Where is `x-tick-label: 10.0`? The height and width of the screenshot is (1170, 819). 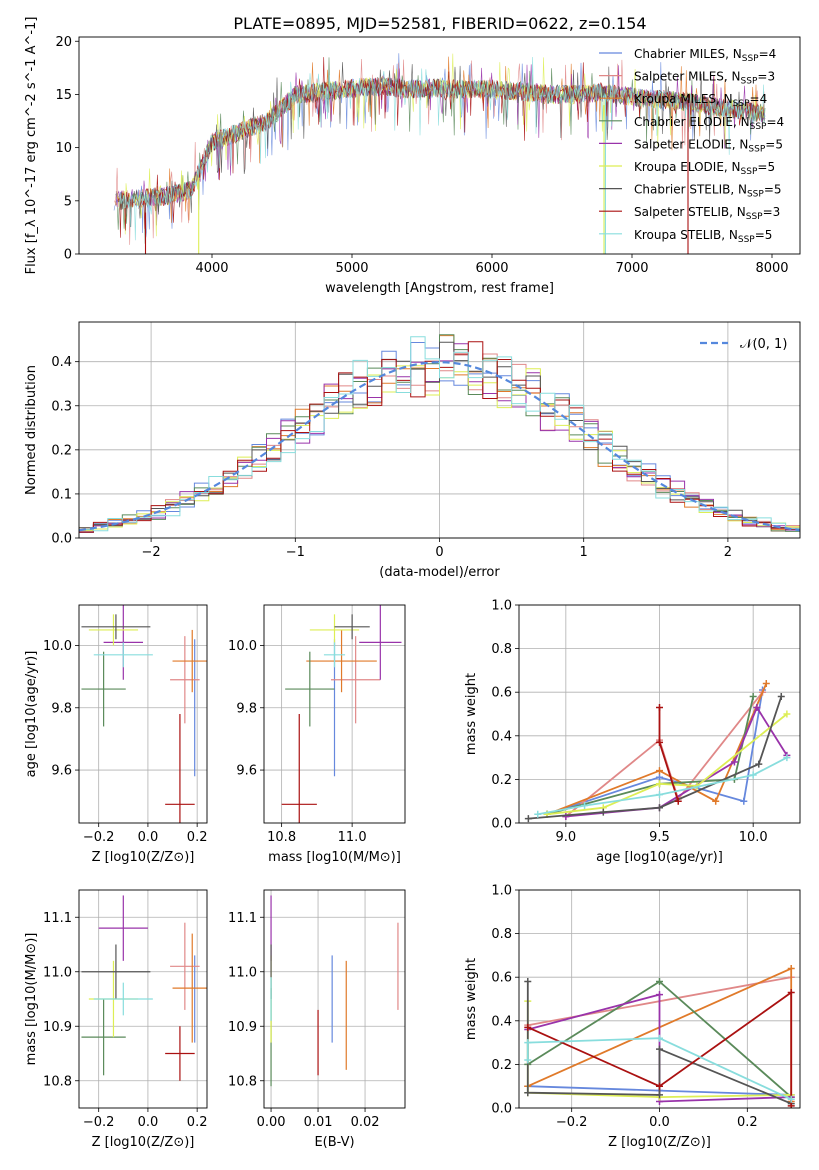
x-tick-label: 10.0 is located at coordinates (753, 837).